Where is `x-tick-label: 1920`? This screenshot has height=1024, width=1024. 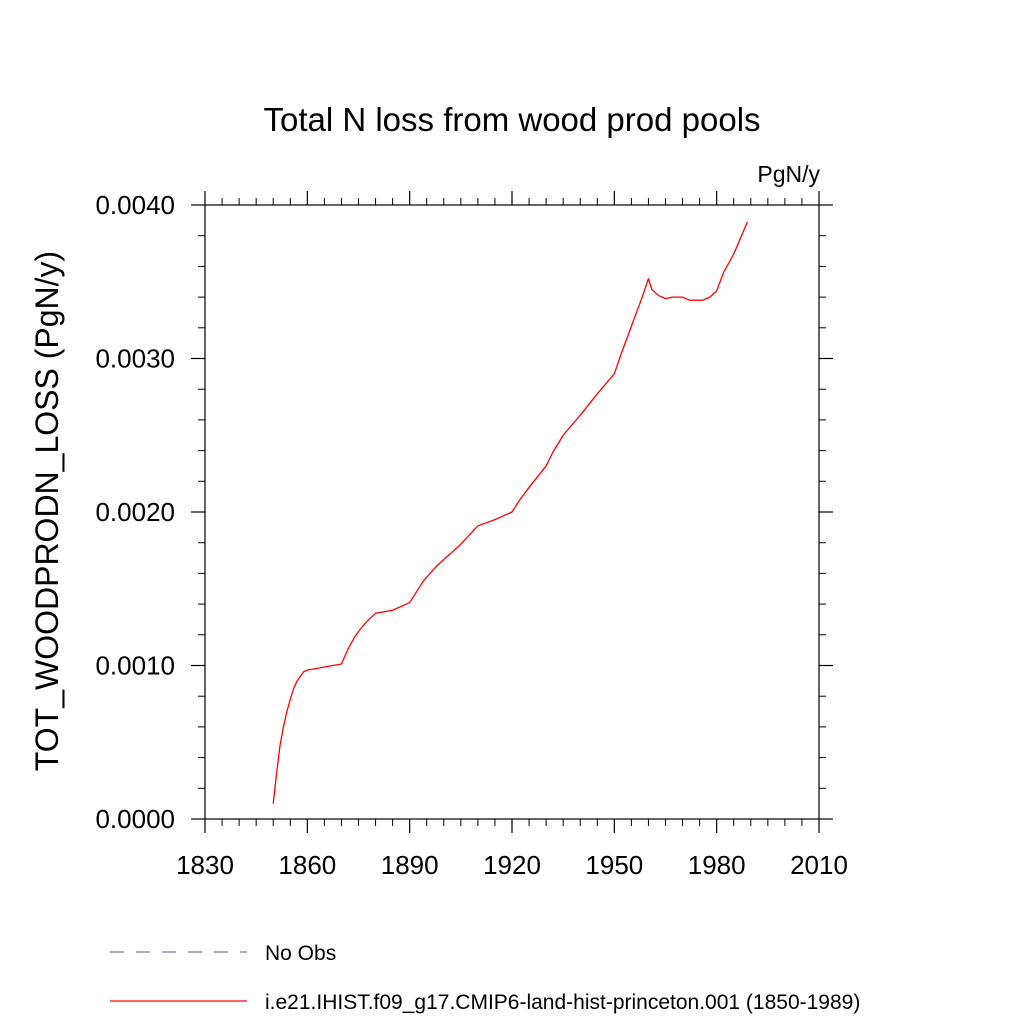
x-tick-label: 1920 is located at coordinates (512, 865).